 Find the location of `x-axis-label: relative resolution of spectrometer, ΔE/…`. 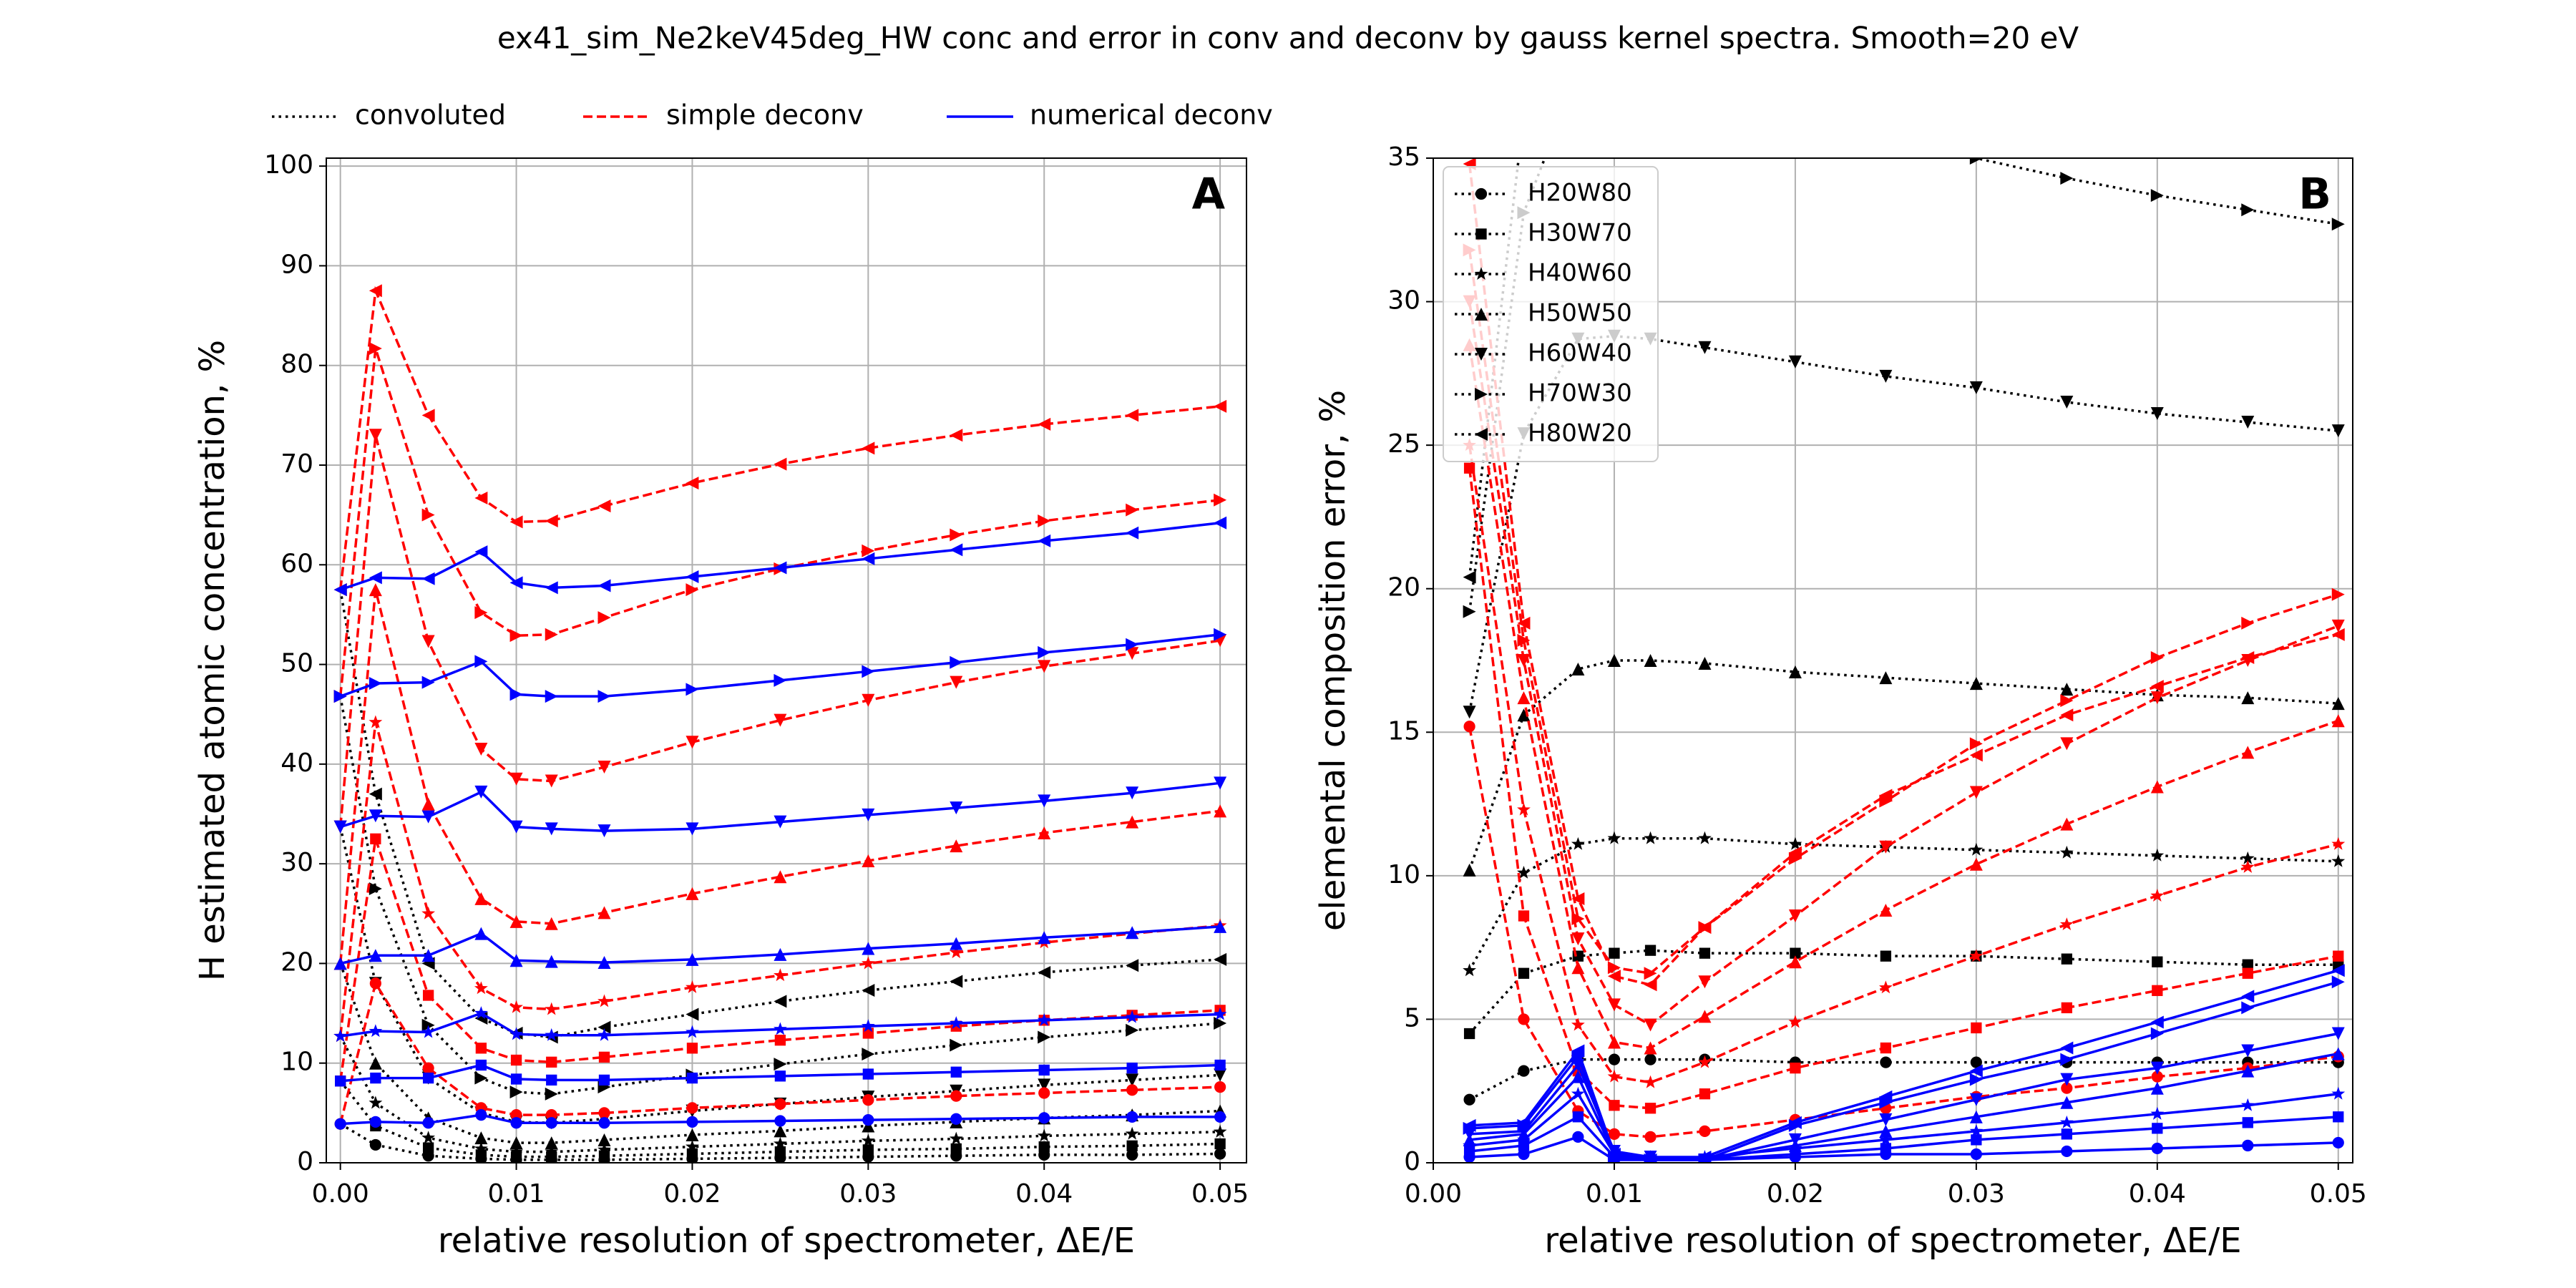

x-axis-label: relative resolution of spectrometer, ΔE/… is located at coordinates (1892, 1241).